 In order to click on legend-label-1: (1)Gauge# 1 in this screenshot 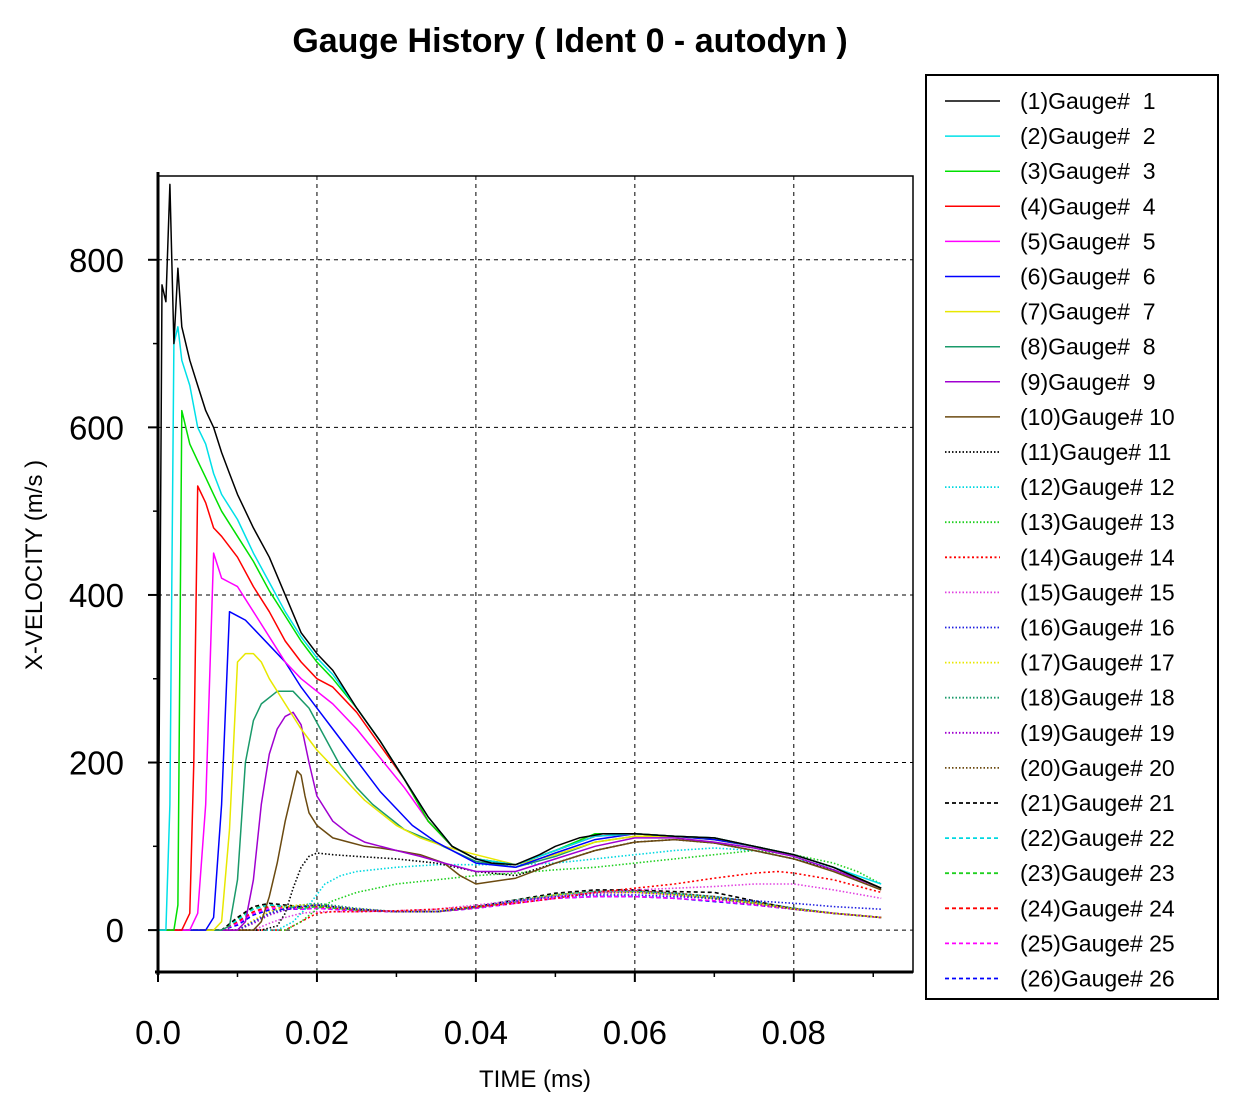, I will do `click(1088, 101)`.